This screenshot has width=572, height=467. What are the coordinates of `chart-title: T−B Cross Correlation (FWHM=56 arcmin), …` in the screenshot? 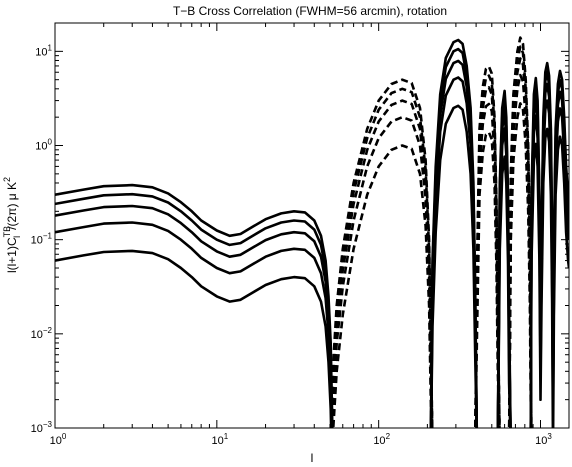 It's located at (310, 11).